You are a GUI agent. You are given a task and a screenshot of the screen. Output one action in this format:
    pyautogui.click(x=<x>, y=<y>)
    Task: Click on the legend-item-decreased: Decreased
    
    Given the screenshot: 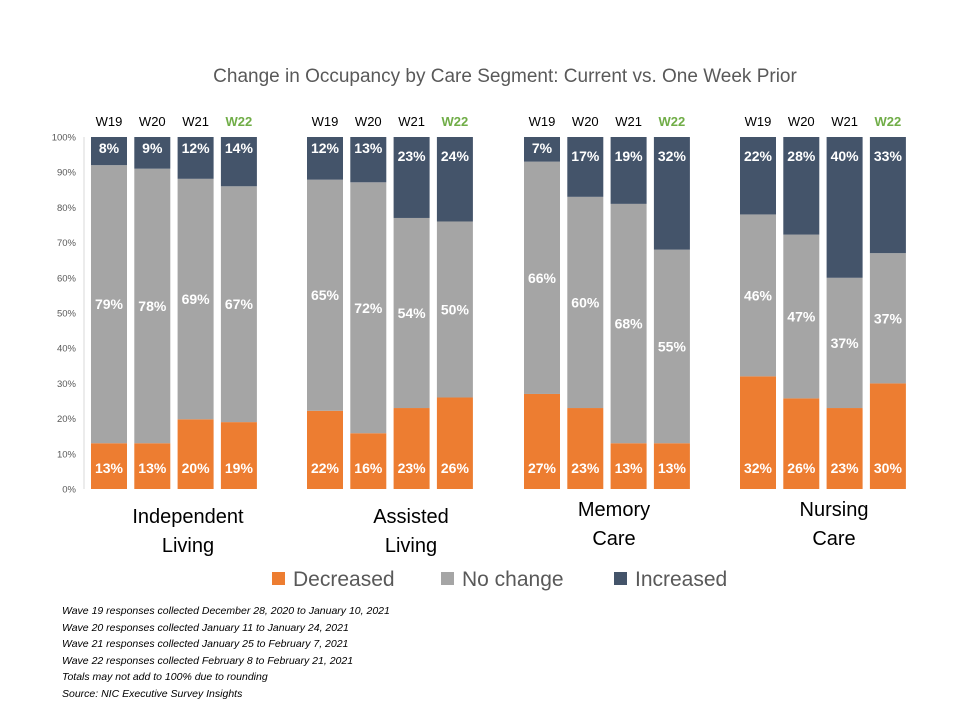 What is the action you would take?
    pyautogui.click(x=333, y=580)
    